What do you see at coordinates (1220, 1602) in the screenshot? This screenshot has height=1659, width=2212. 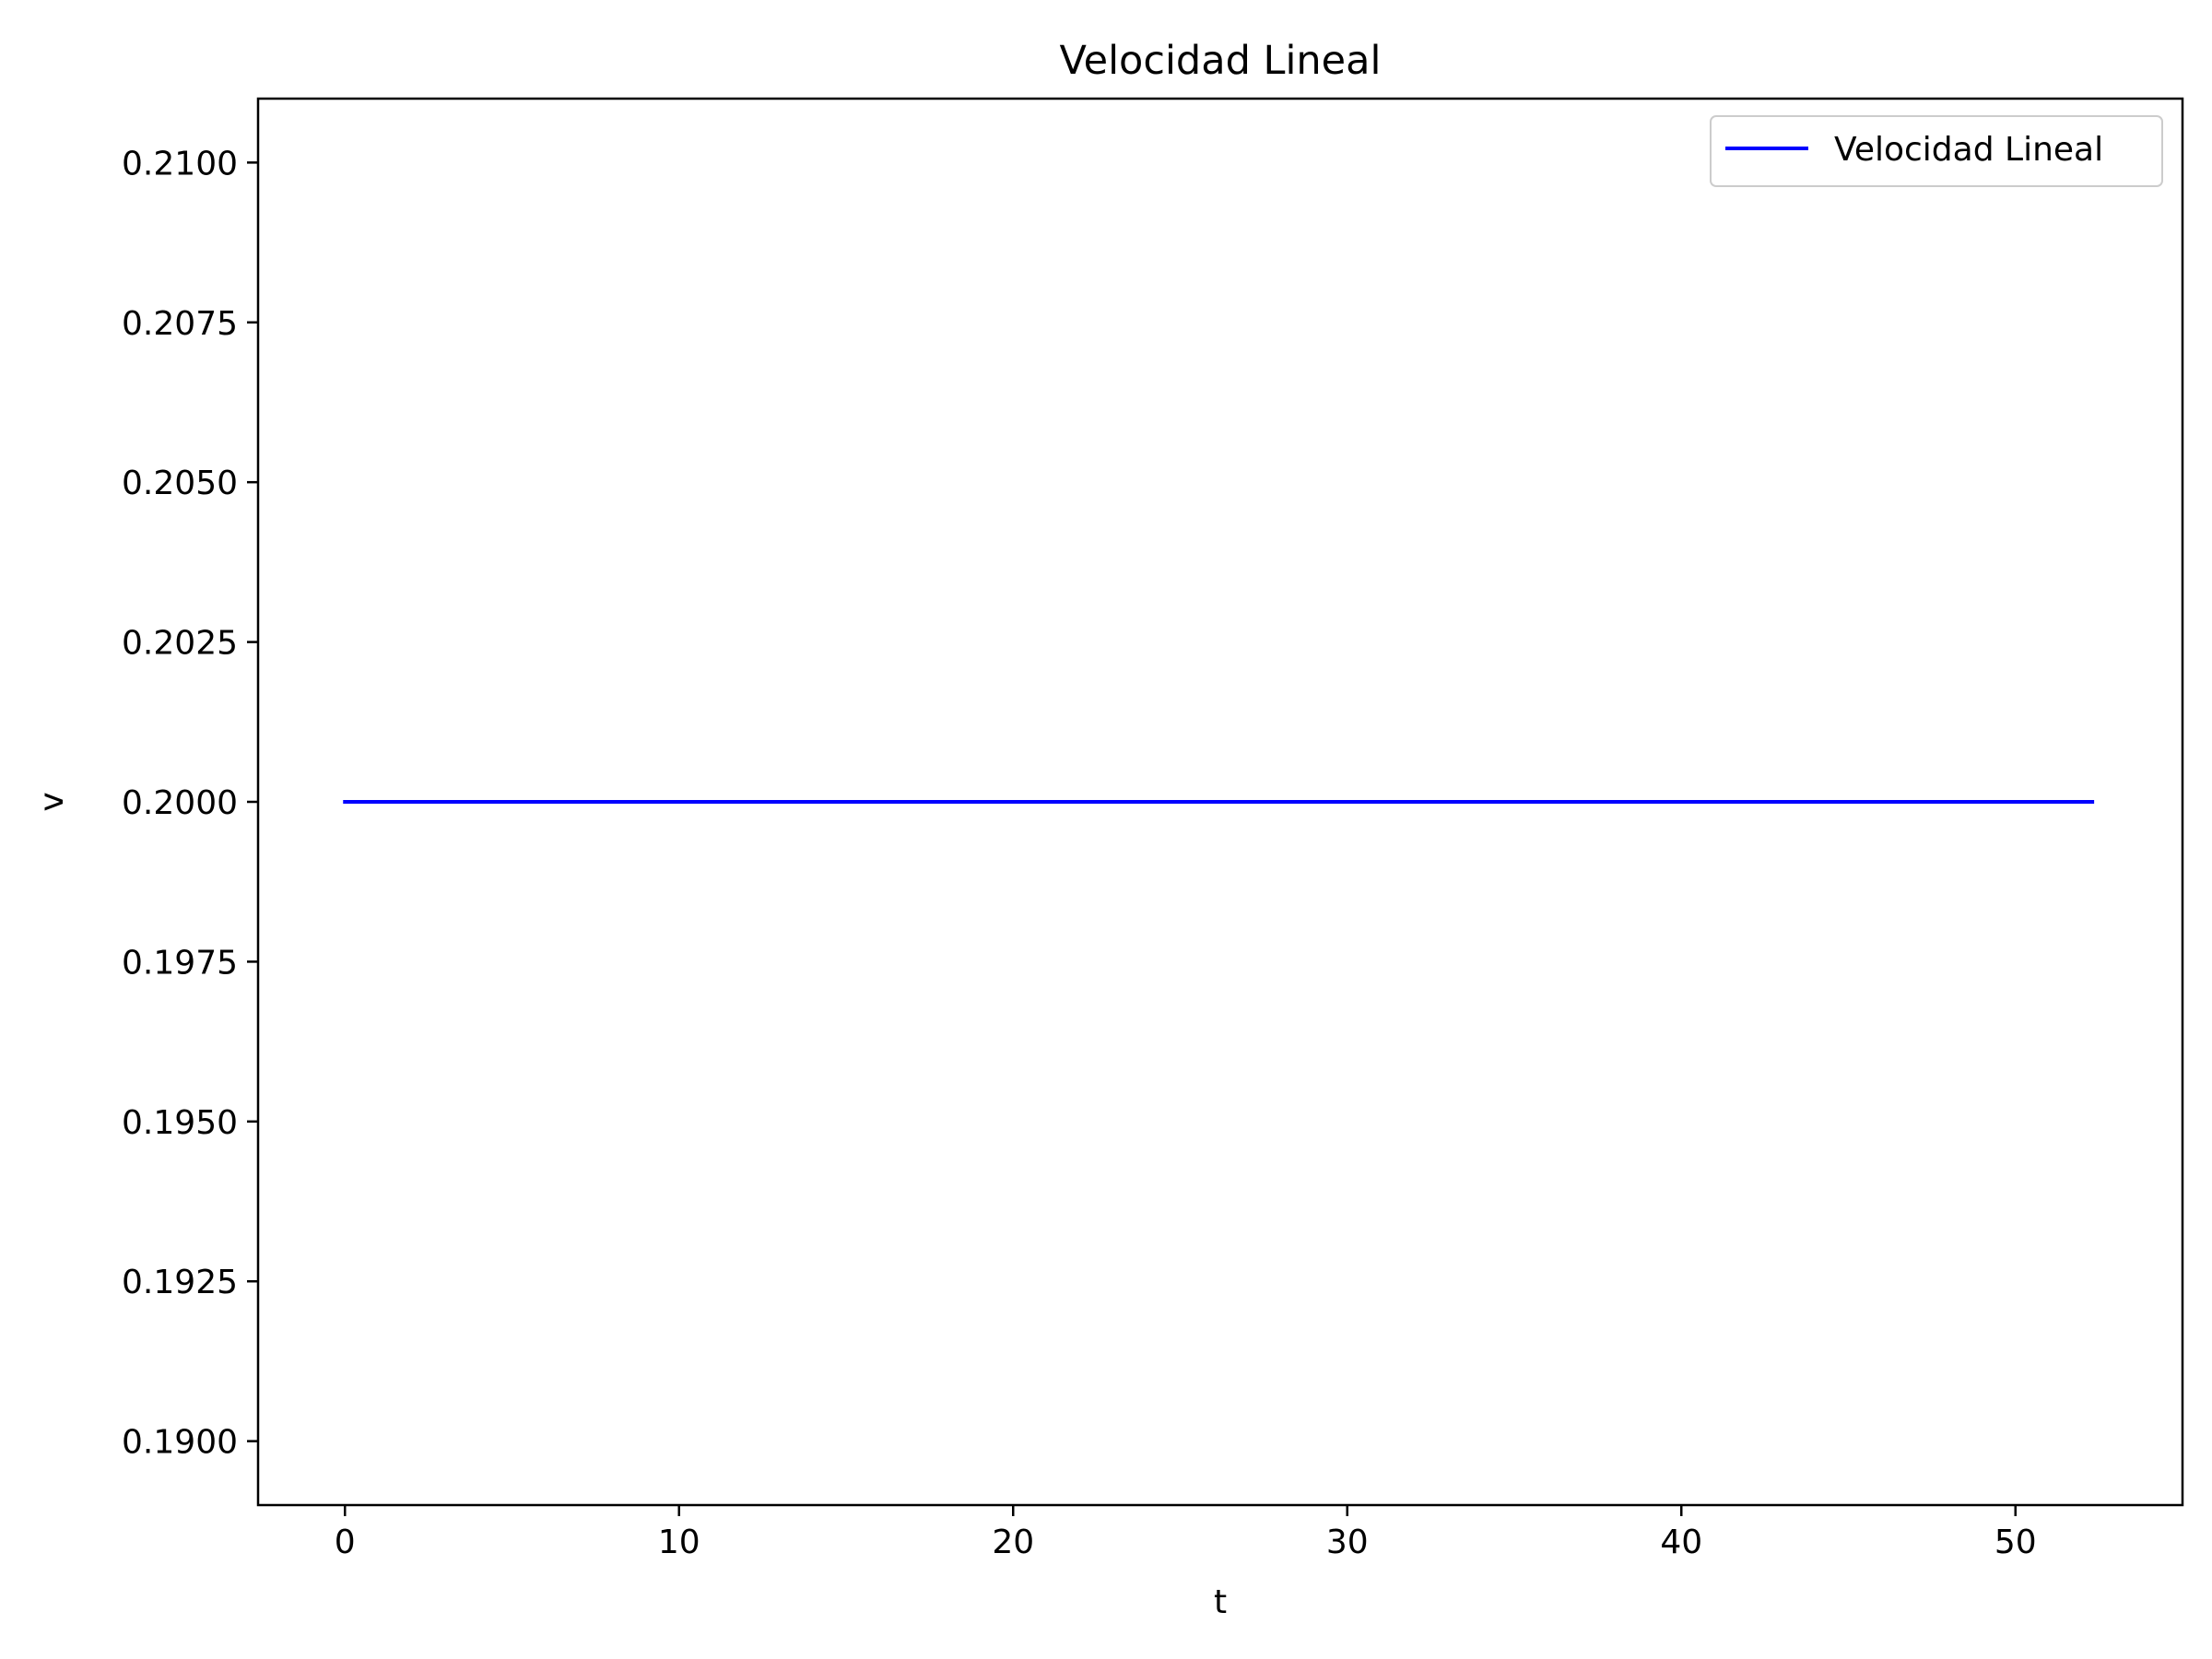 I see `x-axis-label: t` at bounding box center [1220, 1602].